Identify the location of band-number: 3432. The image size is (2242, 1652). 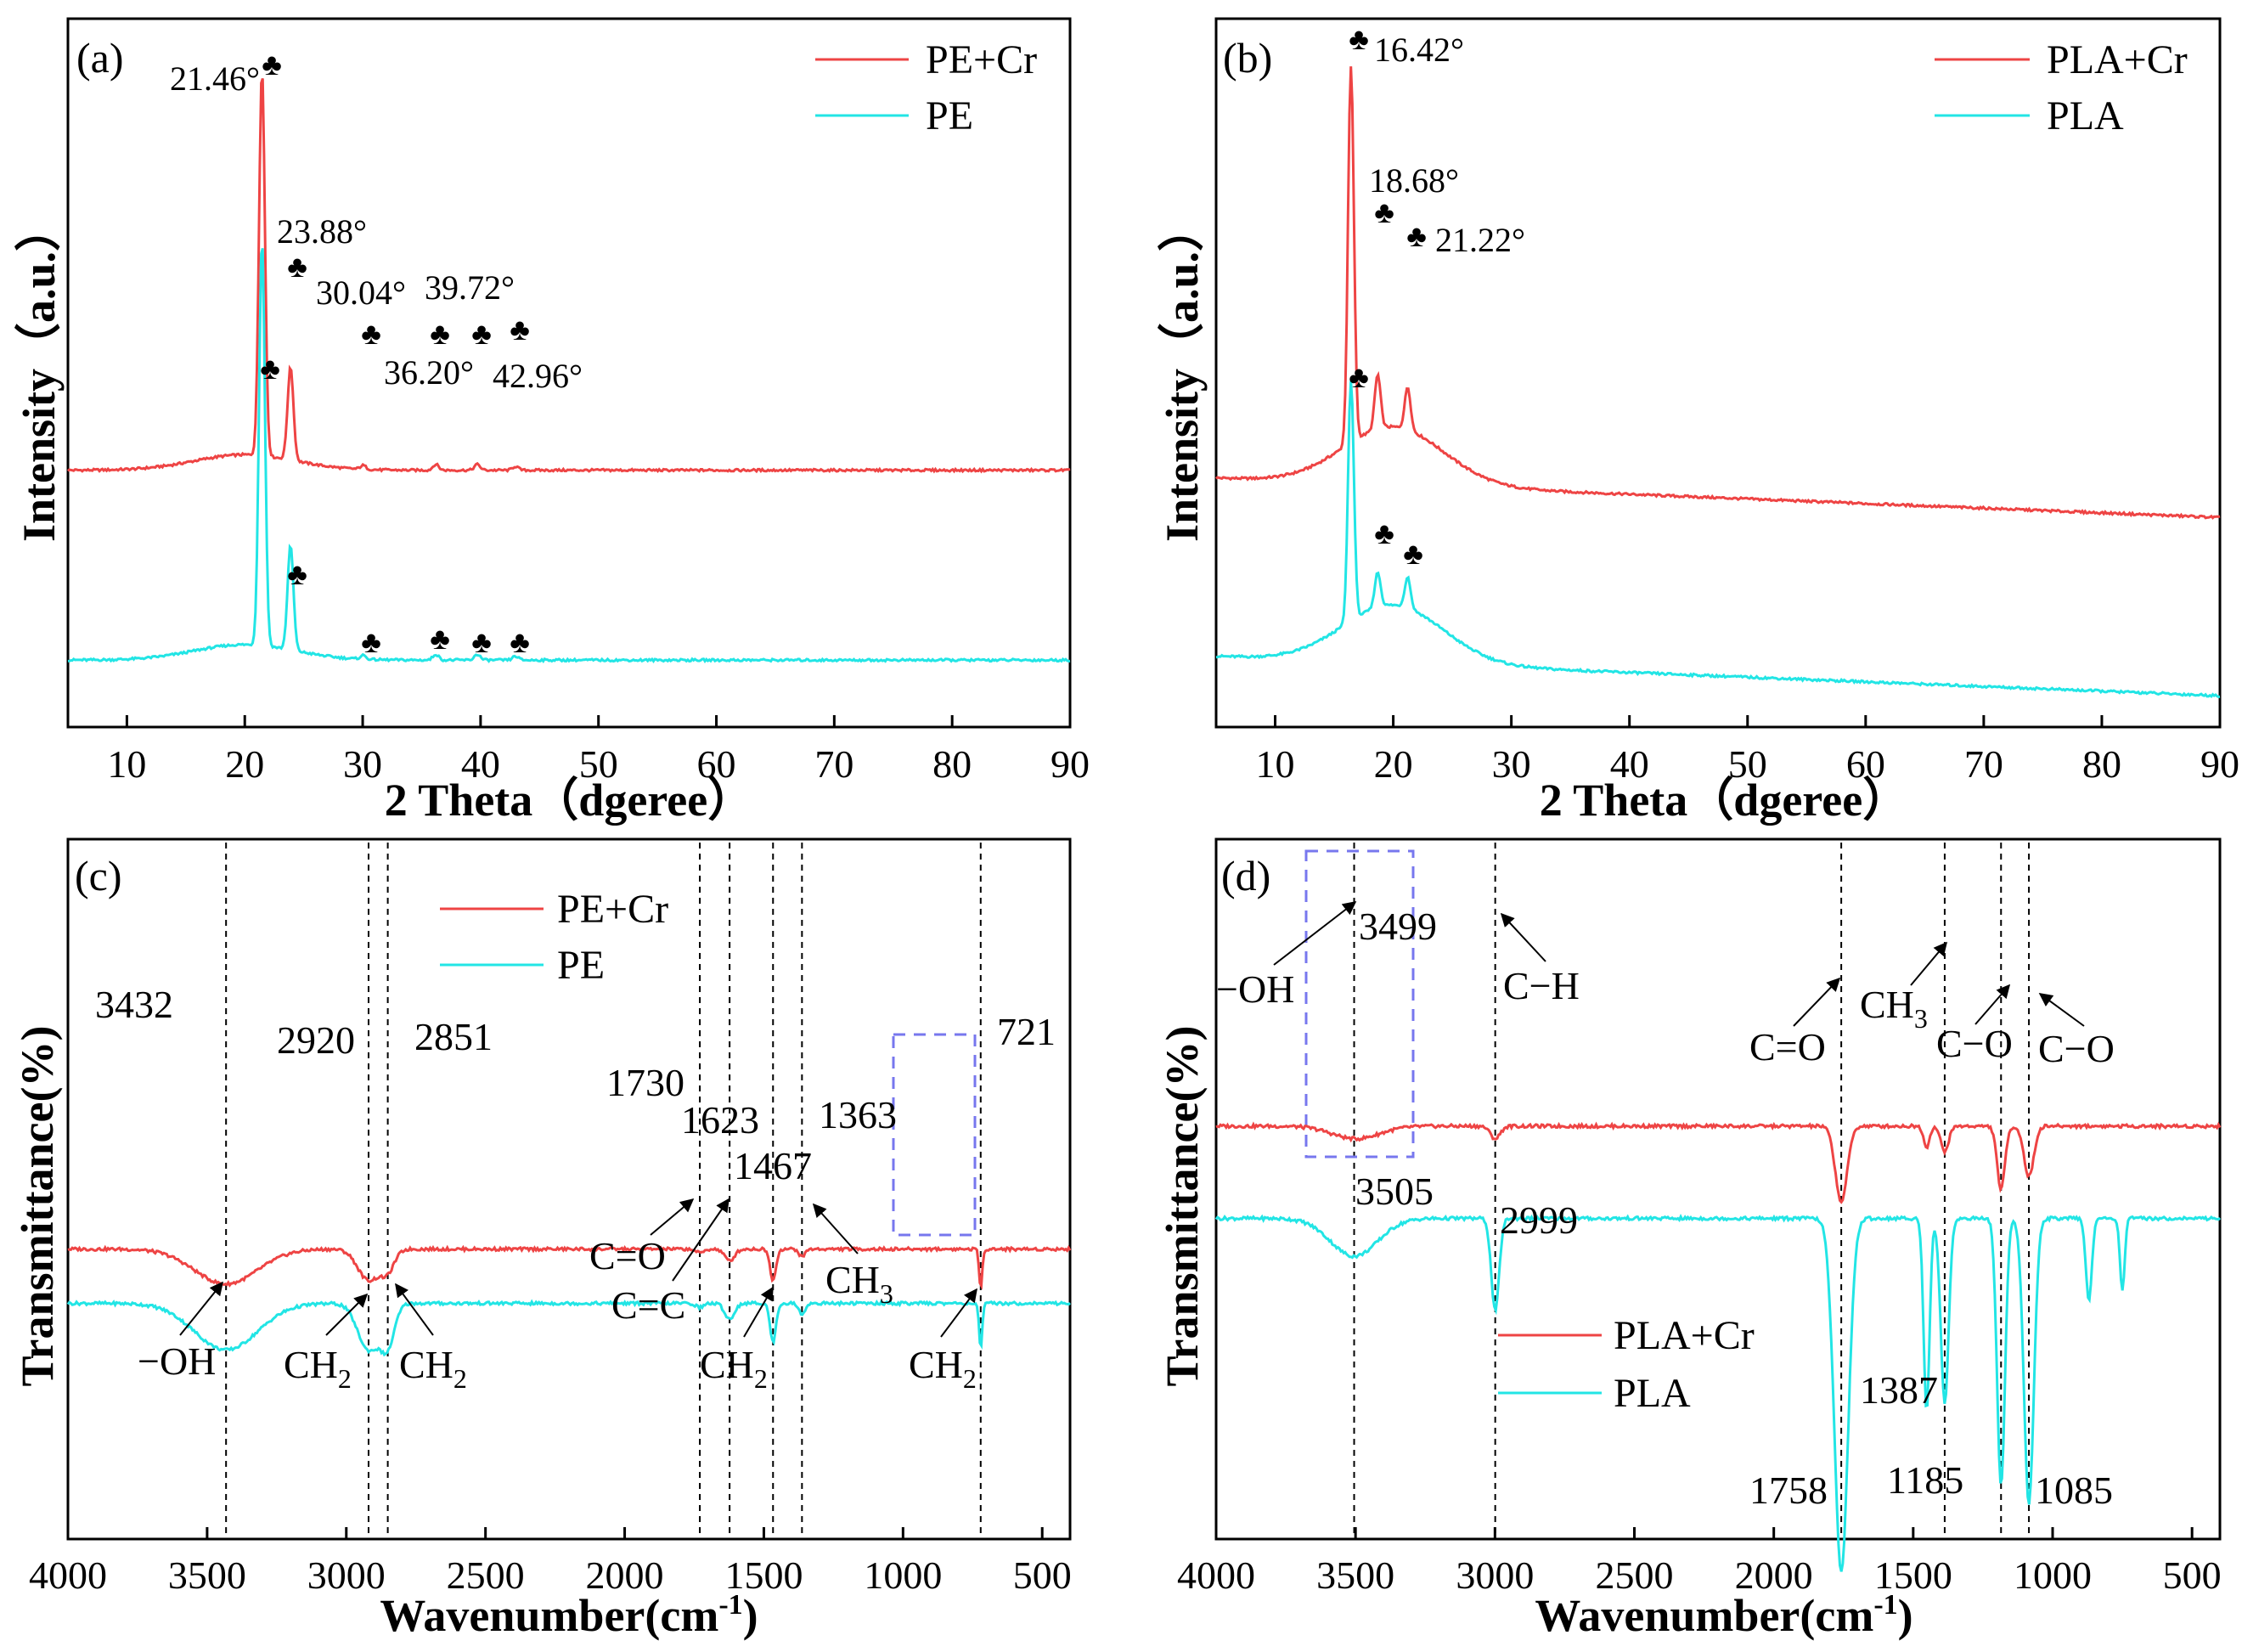
(134, 1004).